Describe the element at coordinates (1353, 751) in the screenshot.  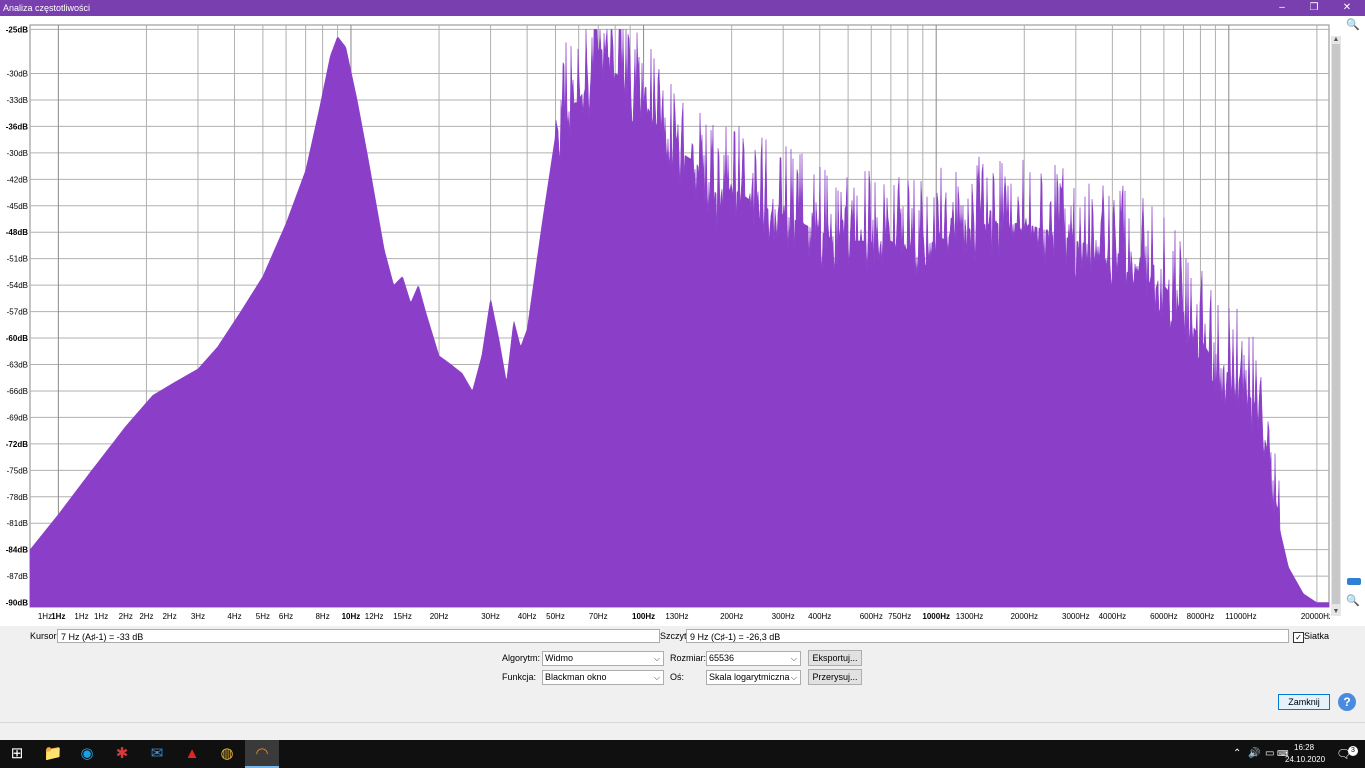
I see `notification-badge: 3` at that location.